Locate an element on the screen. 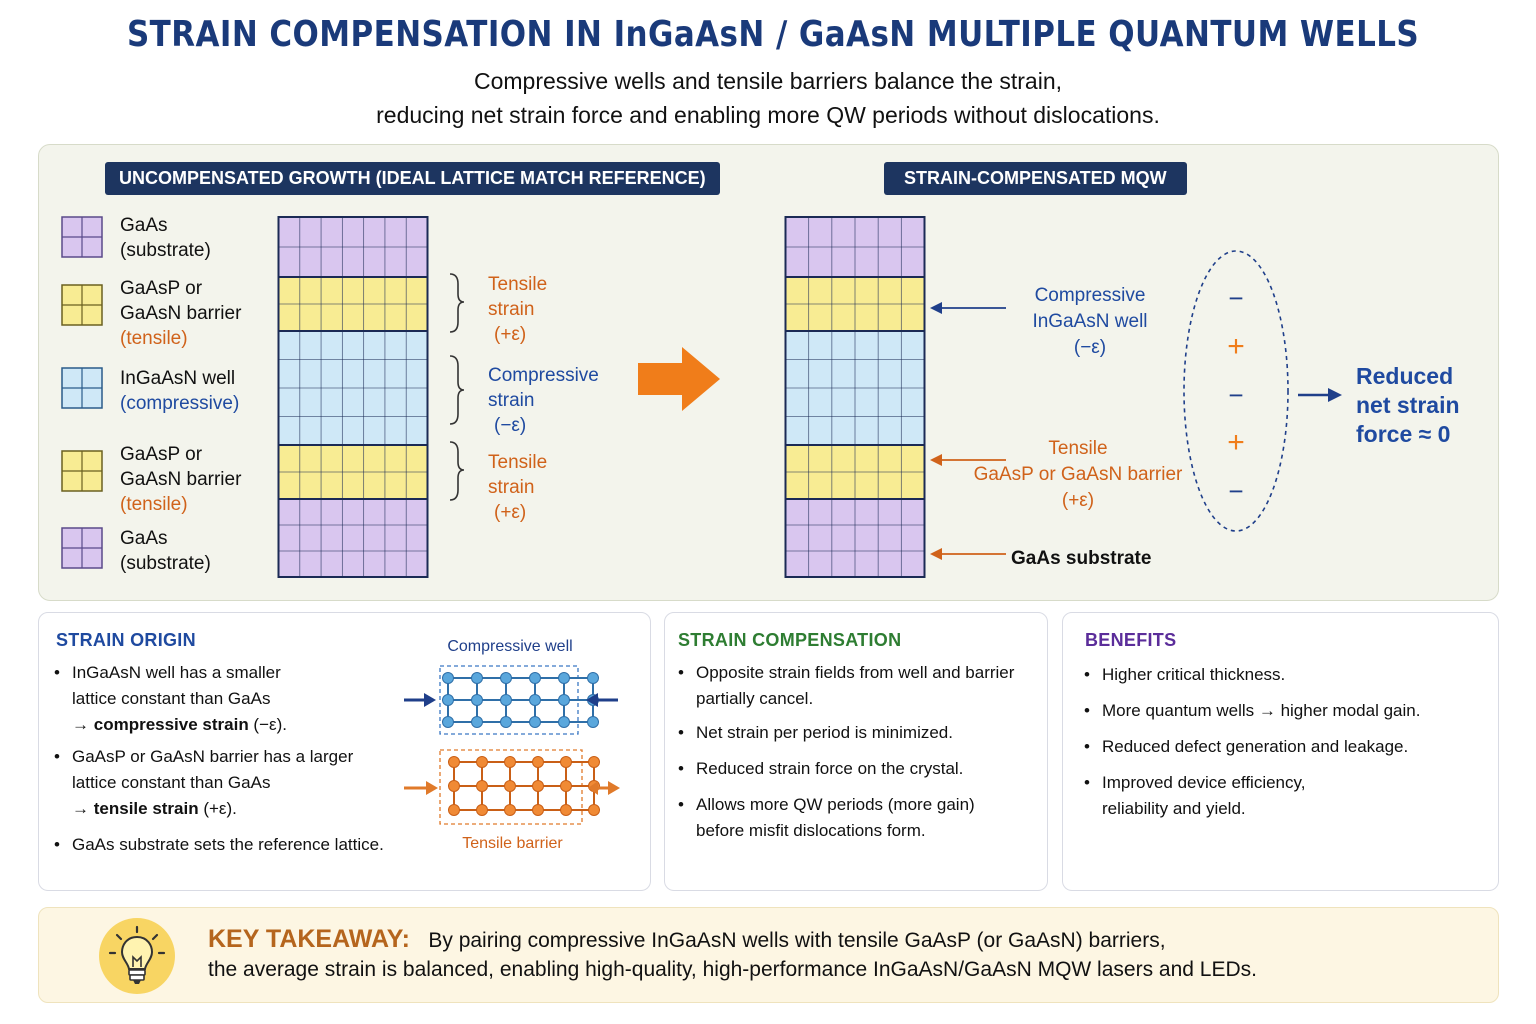  benefits-bullet-3: Reduced defect generation and leakage. is located at coordinates (1284, 747).